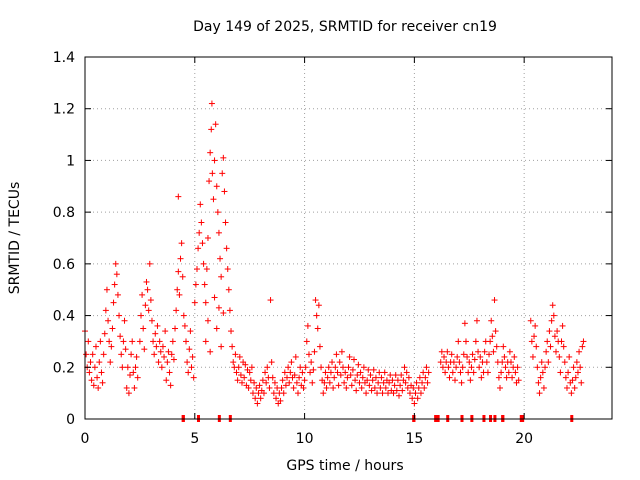 The height and width of the screenshot is (480, 640). What do you see at coordinates (64, 368) in the screenshot?
I see `y-tick-label: 0.2` at bounding box center [64, 368].